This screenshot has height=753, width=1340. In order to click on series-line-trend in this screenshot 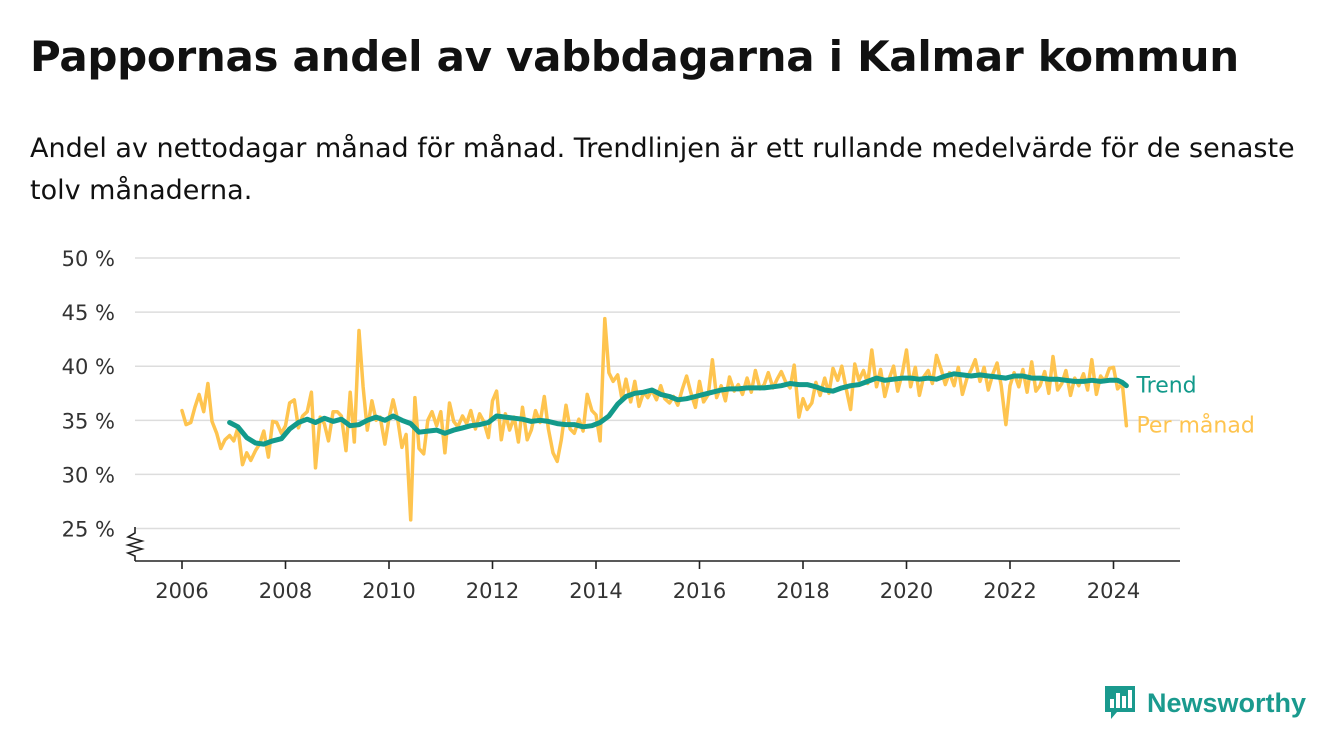, I will do `click(678, 409)`.